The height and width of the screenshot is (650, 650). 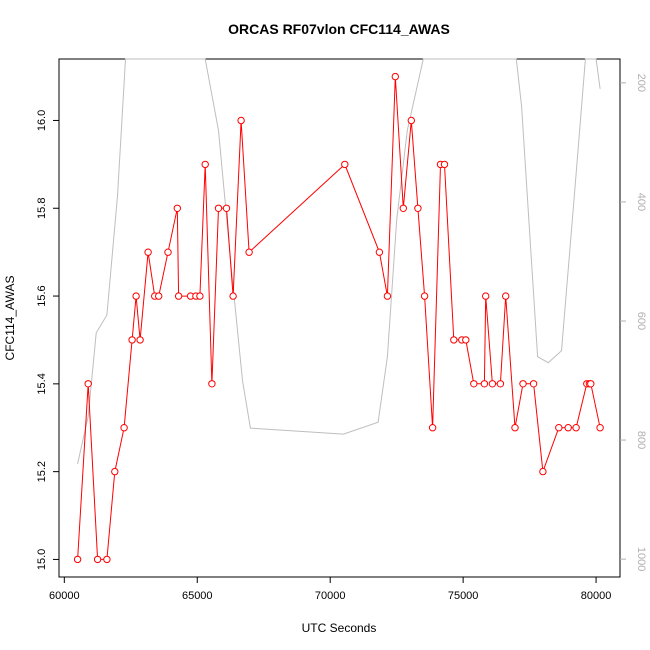 What do you see at coordinates (641, 83) in the screenshot?
I see `y2-tick-label: 200` at bounding box center [641, 83].